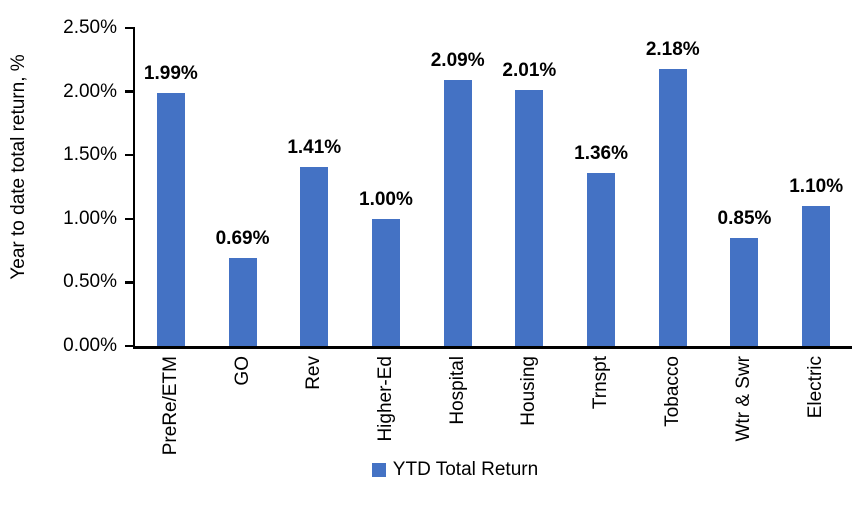 This screenshot has width=852, height=513. What do you see at coordinates (242, 371) in the screenshot?
I see `x-axis-label: GO` at bounding box center [242, 371].